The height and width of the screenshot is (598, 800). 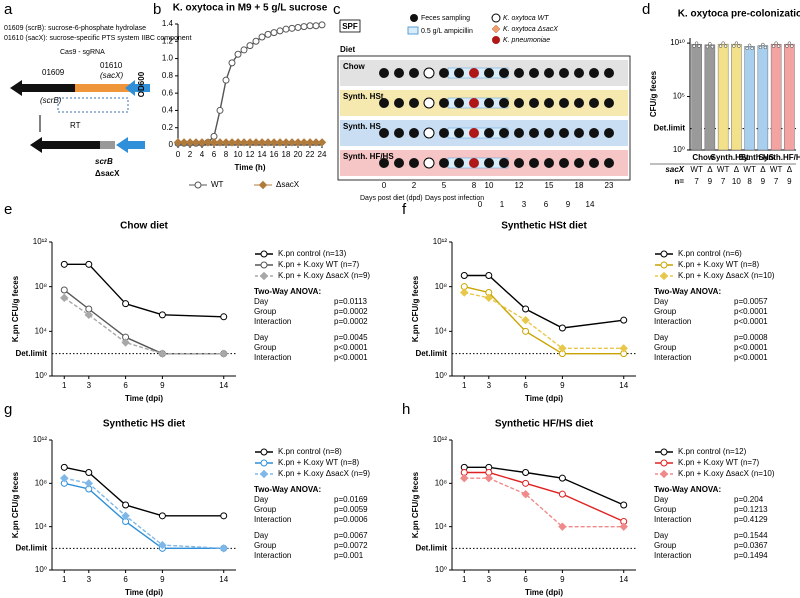 What do you see at coordinates (489, 385) in the screenshot?
I see `x-tick-label: 3` at bounding box center [489, 385].